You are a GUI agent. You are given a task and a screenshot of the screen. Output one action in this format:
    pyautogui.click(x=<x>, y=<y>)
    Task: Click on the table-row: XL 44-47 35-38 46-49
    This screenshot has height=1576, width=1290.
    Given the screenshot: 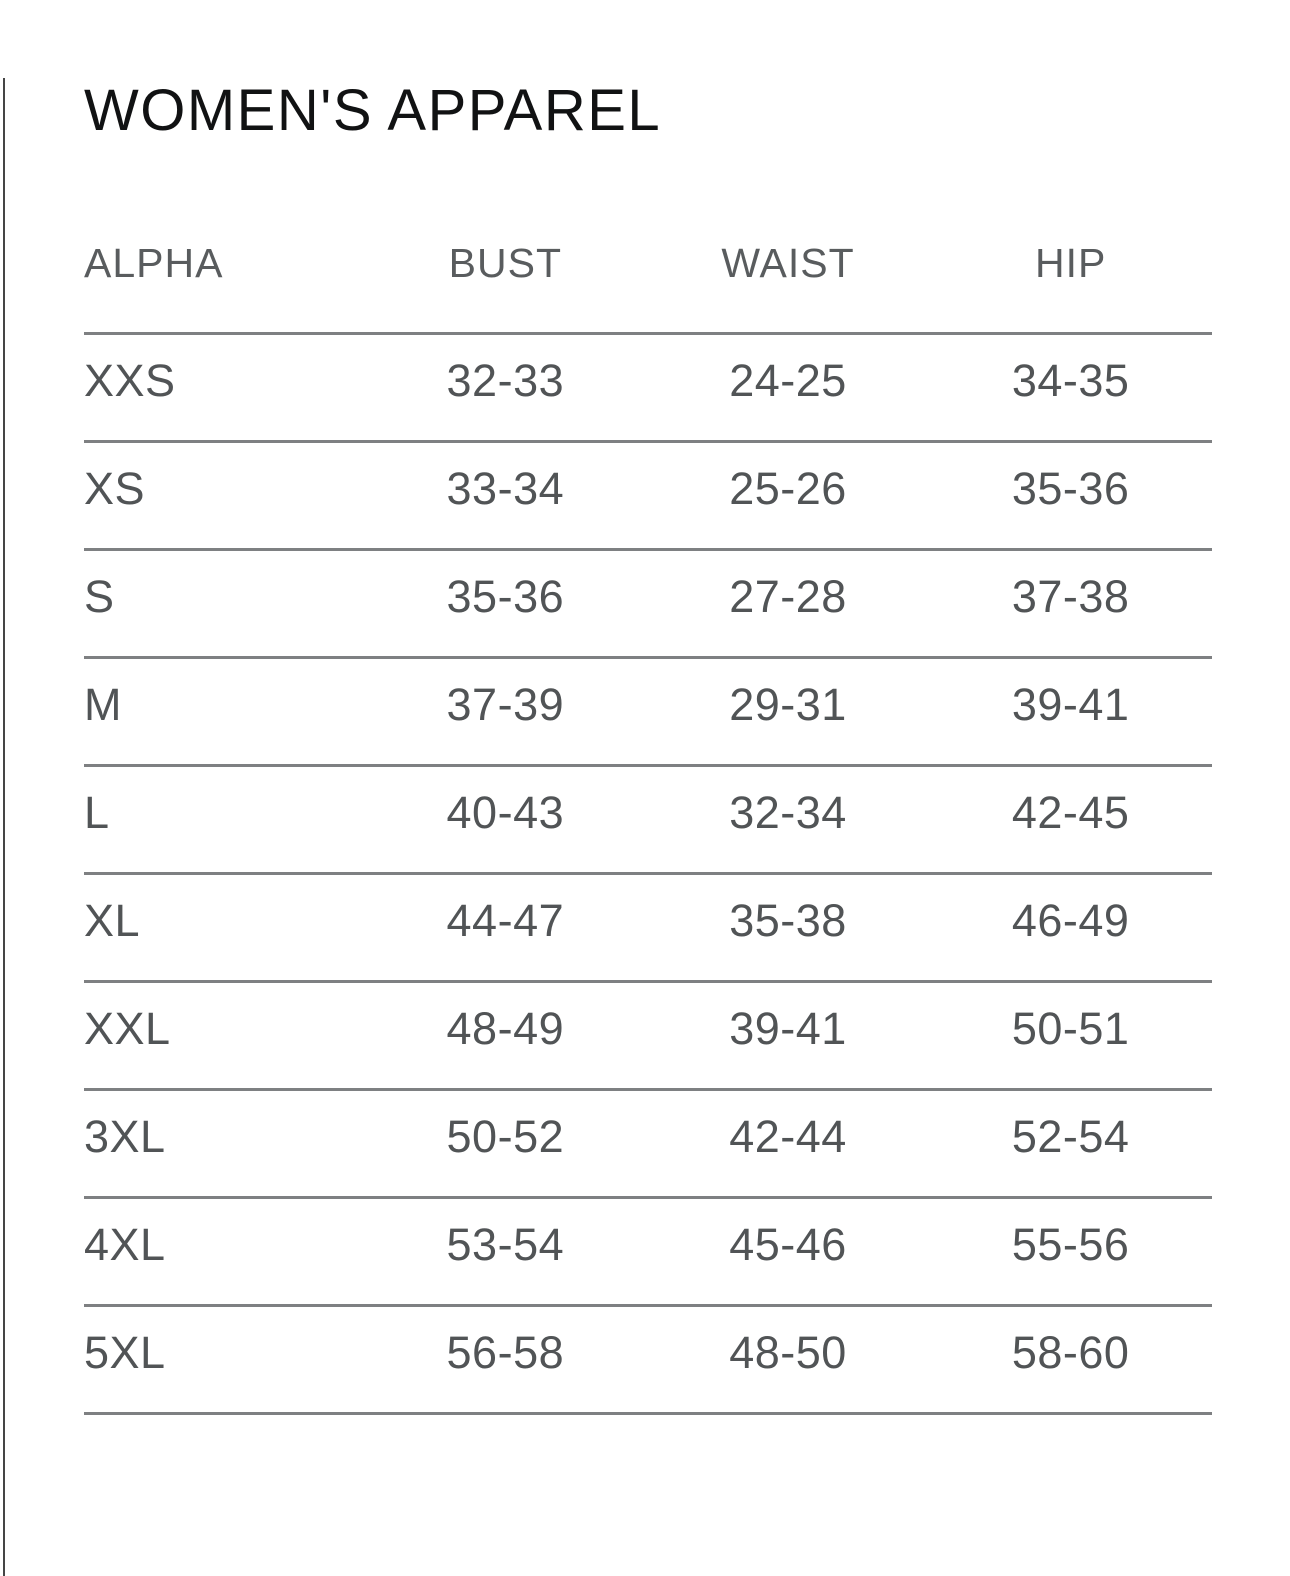 What is the action you would take?
    pyautogui.click(x=648, y=925)
    